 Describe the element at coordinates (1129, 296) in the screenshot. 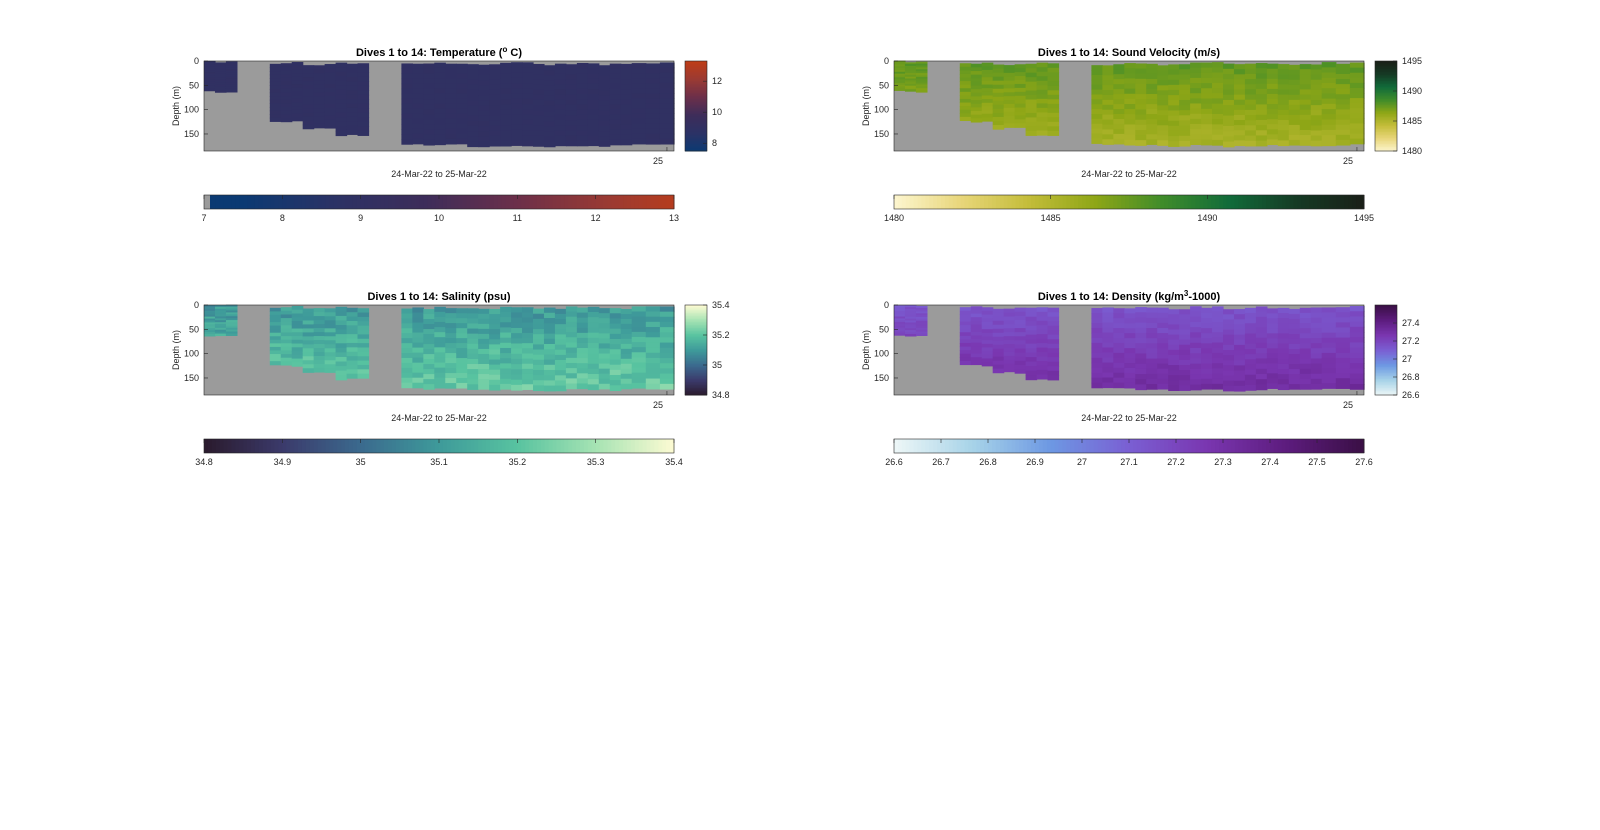

I see `chart-title: Dives 1 to 14: Density (kg/m3-1000)` at that location.